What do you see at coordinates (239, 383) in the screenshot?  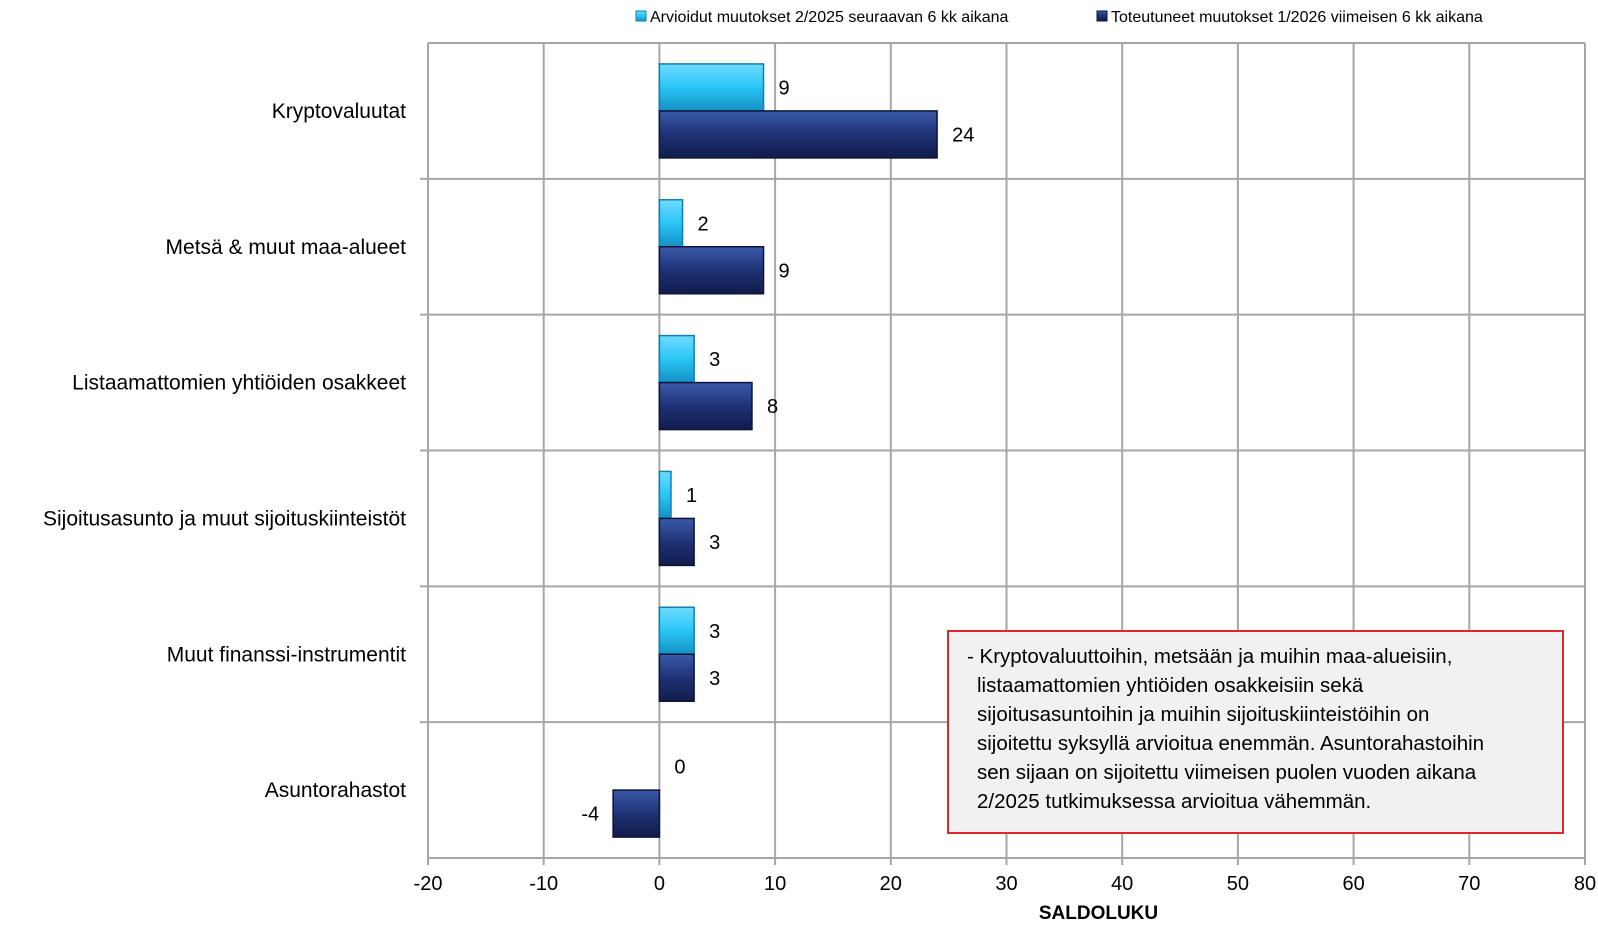 I see `category-label: Listaamattomien yhtiöiden osakkeet` at bounding box center [239, 383].